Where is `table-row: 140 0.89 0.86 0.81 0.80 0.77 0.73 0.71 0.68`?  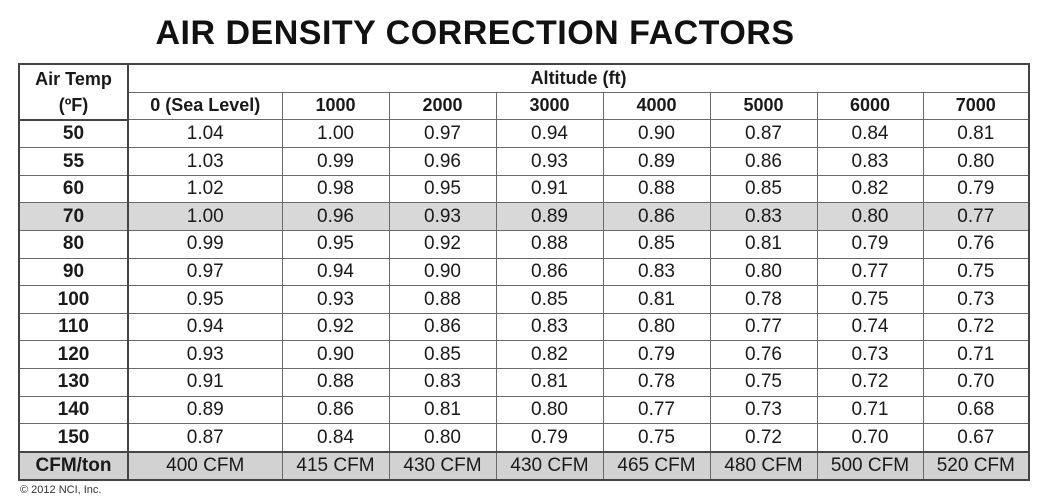
table-row: 140 0.89 0.86 0.81 0.80 0.77 0.73 0.71 0.68 is located at coordinates (524, 410).